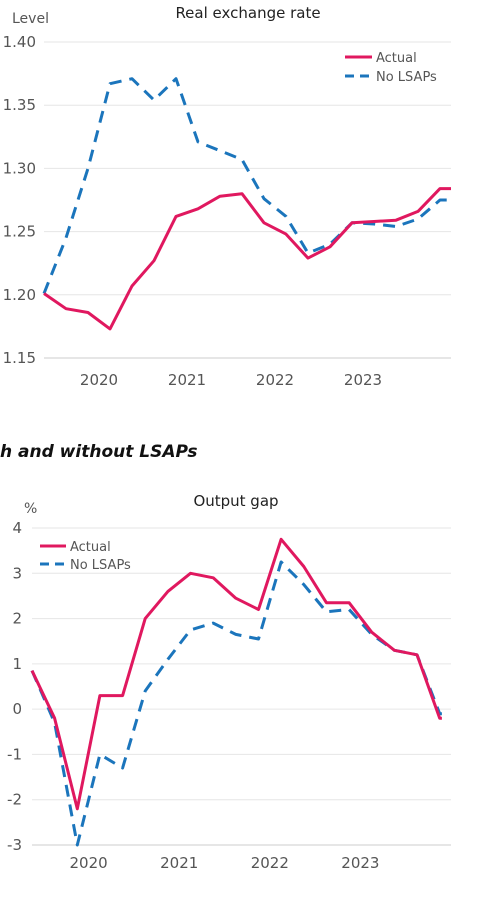  Describe the element at coordinates (17, 573) in the screenshot. I see `y-tick-label: 3` at that location.